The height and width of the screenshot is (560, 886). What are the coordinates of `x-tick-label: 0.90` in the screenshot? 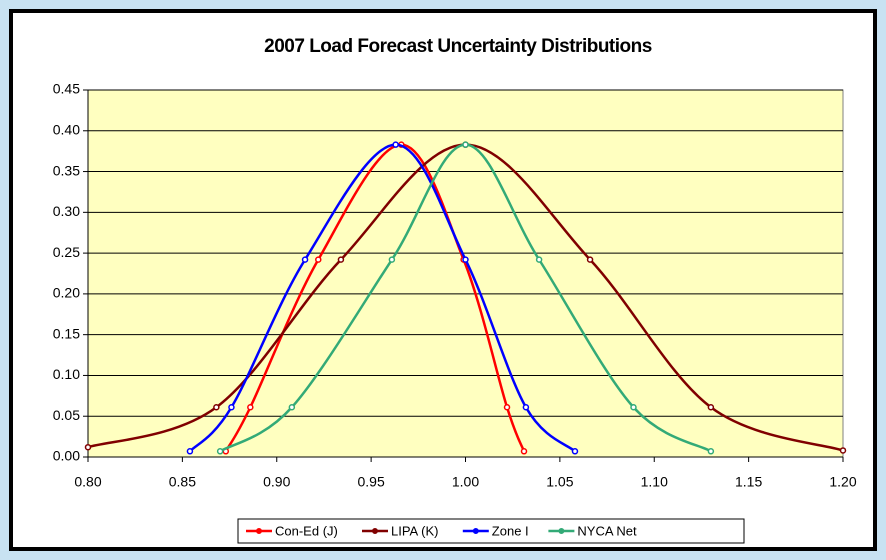 It's located at (276, 482).